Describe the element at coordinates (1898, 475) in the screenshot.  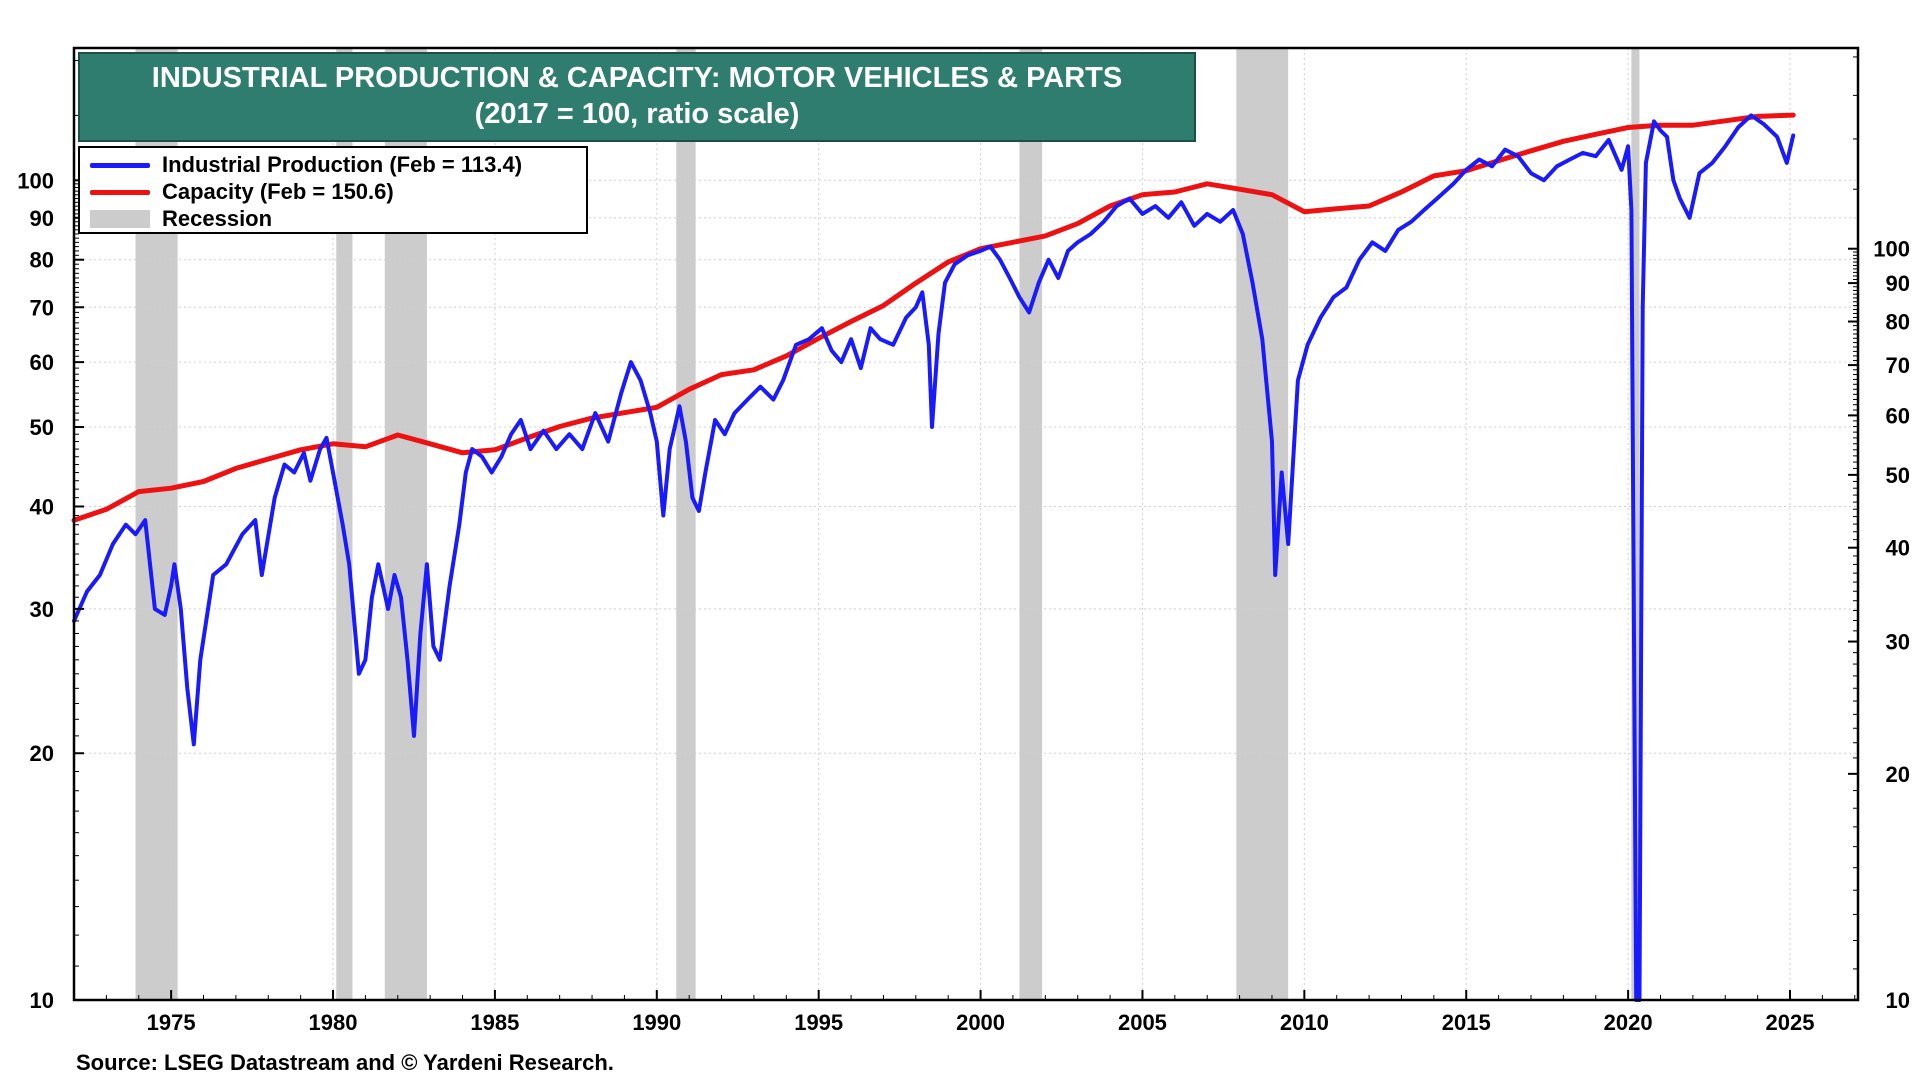
I see `right-tick-label-4: 50` at that location.